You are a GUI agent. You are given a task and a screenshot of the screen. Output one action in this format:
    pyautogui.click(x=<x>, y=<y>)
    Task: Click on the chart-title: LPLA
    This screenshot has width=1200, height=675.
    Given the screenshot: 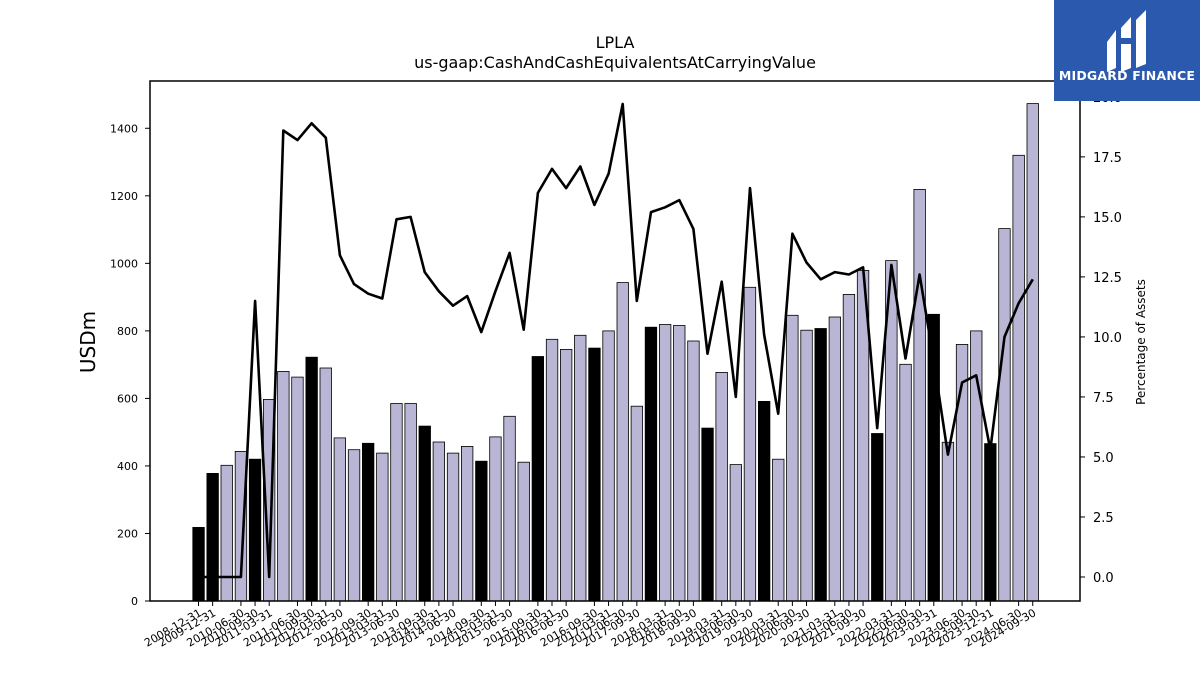 What is the action you would take?
    pyautogui.click(x=615, y=42)
    